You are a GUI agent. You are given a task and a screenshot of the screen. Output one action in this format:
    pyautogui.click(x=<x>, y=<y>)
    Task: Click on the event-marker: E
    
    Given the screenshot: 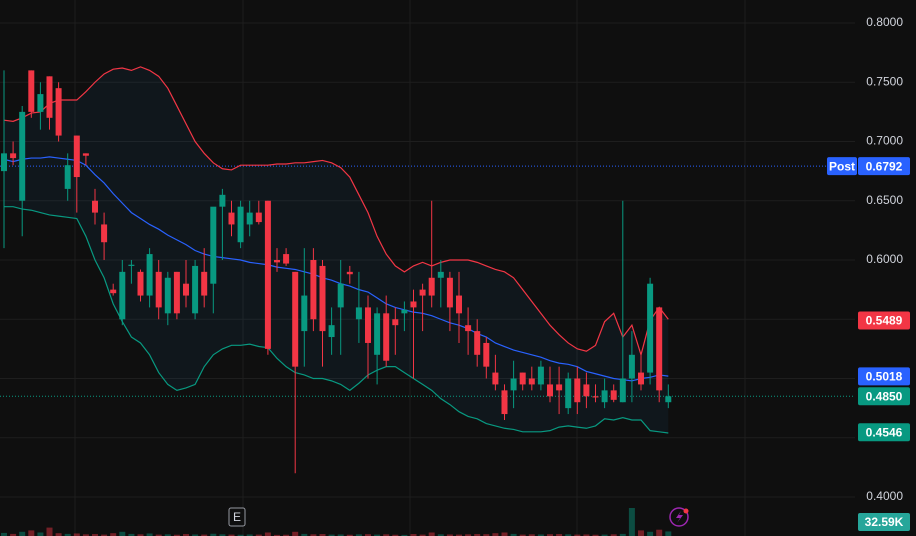 What is the action you would take?
    pyautogui.click(x=237, y=517)
    